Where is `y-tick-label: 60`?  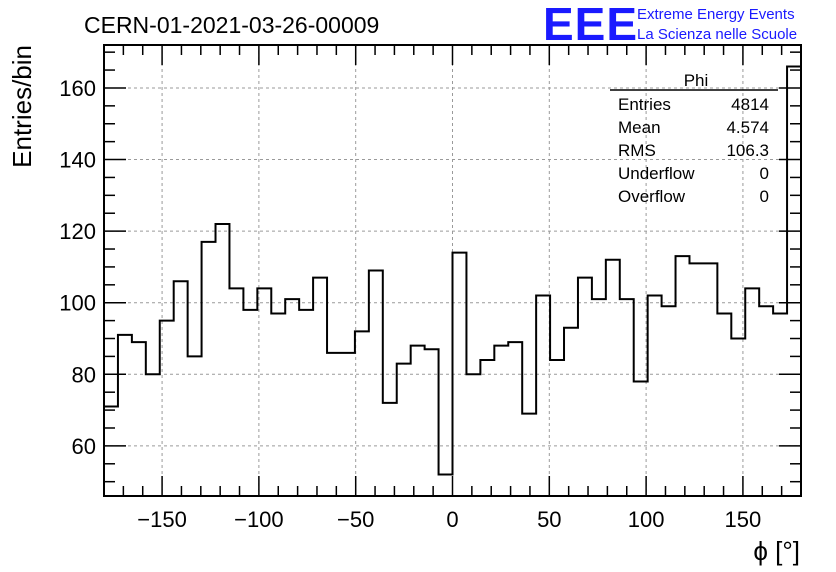 y-tick-label: 60 is located at coordinates (84, 446).